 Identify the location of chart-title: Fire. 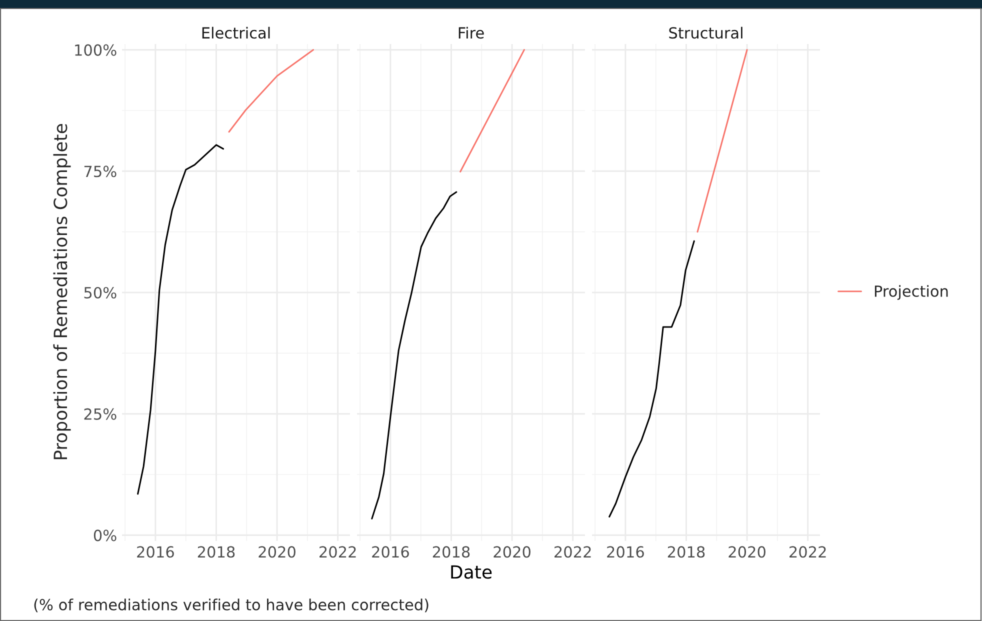
(471, 32).